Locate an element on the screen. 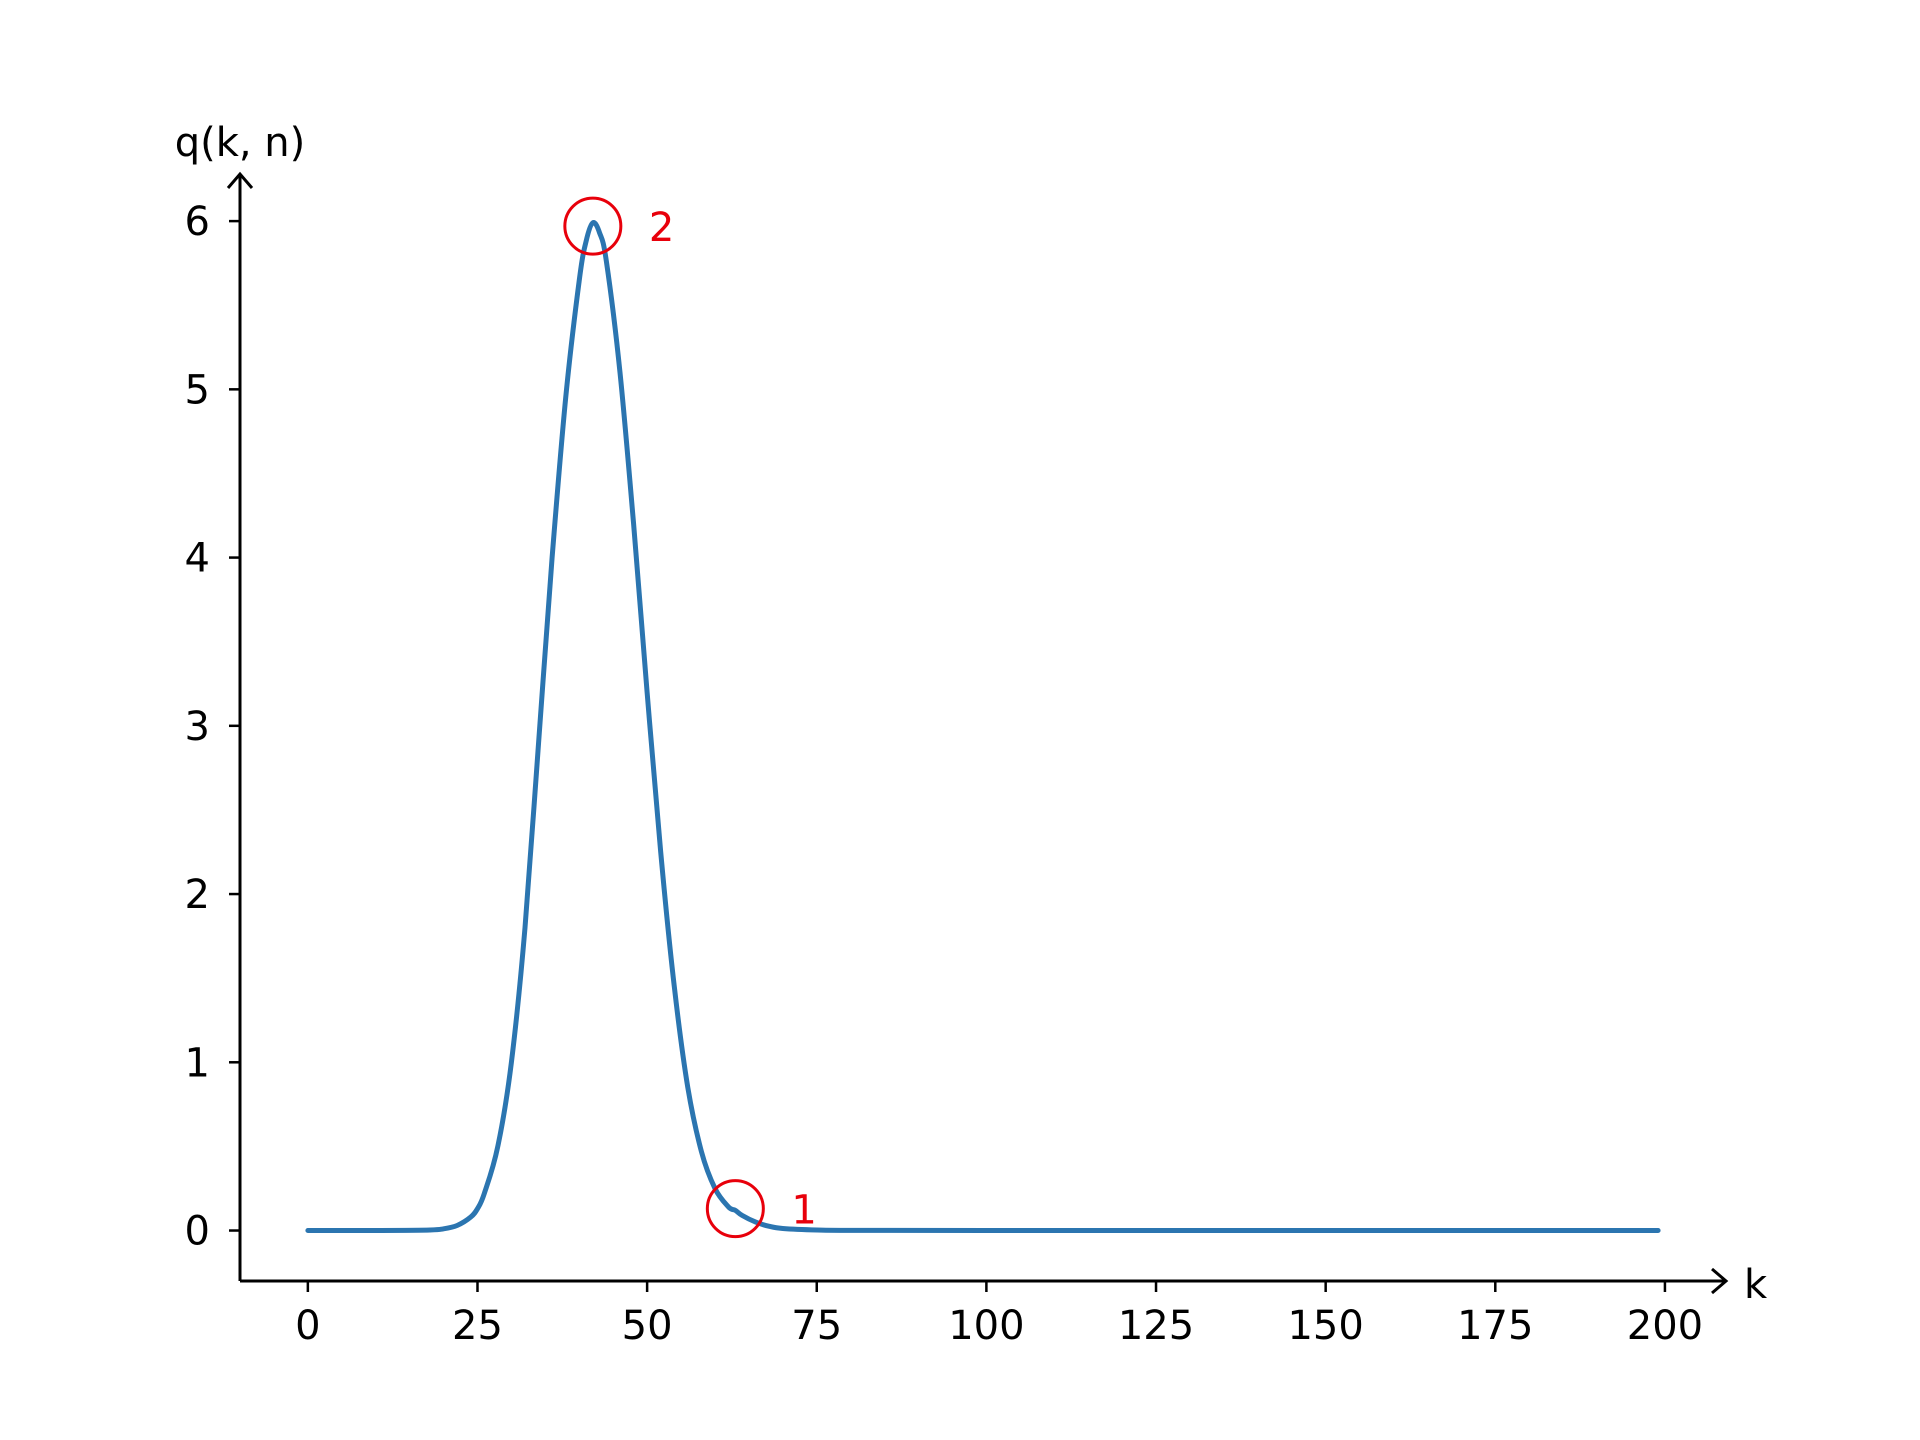 The image size is (1920, 1440). x-axis-label: k is located at coordinates (1756, 1285).